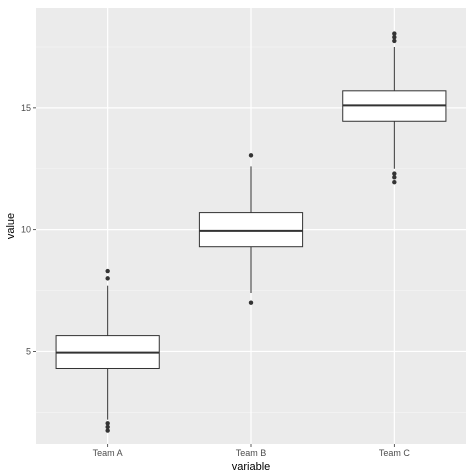  I want to click on x-tick-label: Team C, so click(395, 453).